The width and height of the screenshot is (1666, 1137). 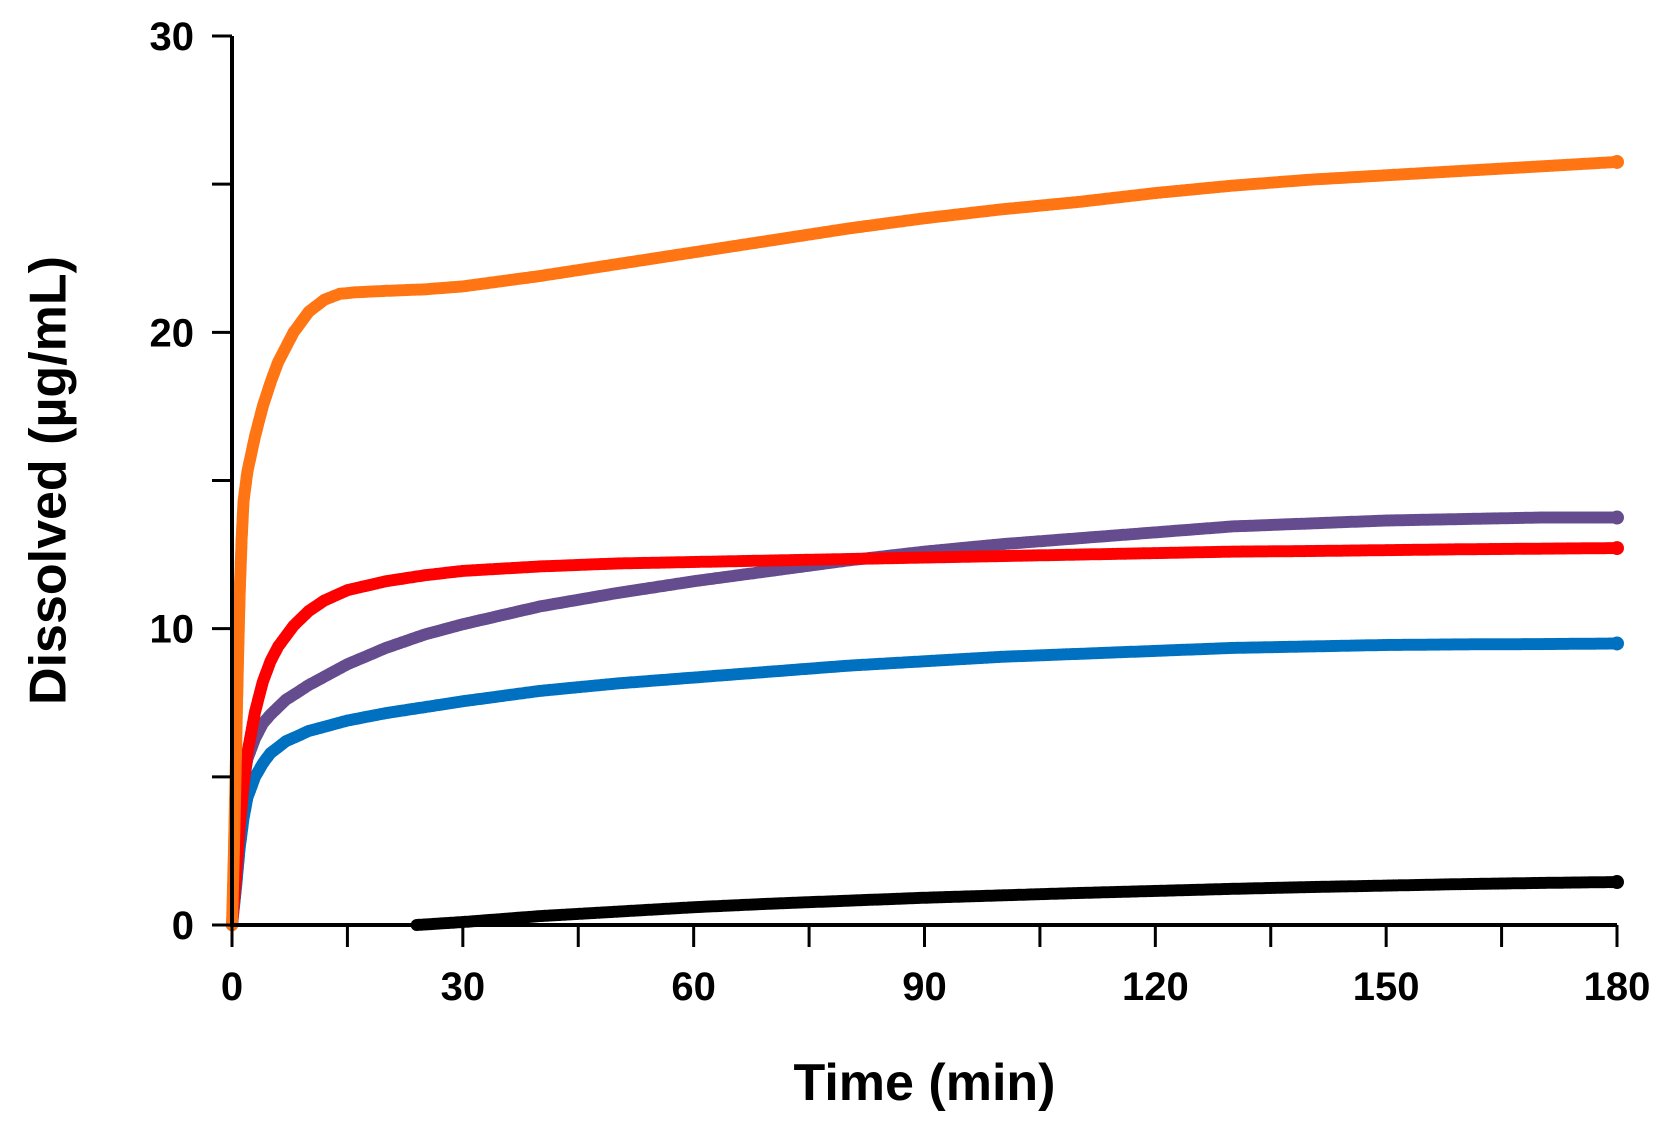 I want to click on x-axis-ticks: 0 30 60 90 120 150 180, so click(x=936, y=967).